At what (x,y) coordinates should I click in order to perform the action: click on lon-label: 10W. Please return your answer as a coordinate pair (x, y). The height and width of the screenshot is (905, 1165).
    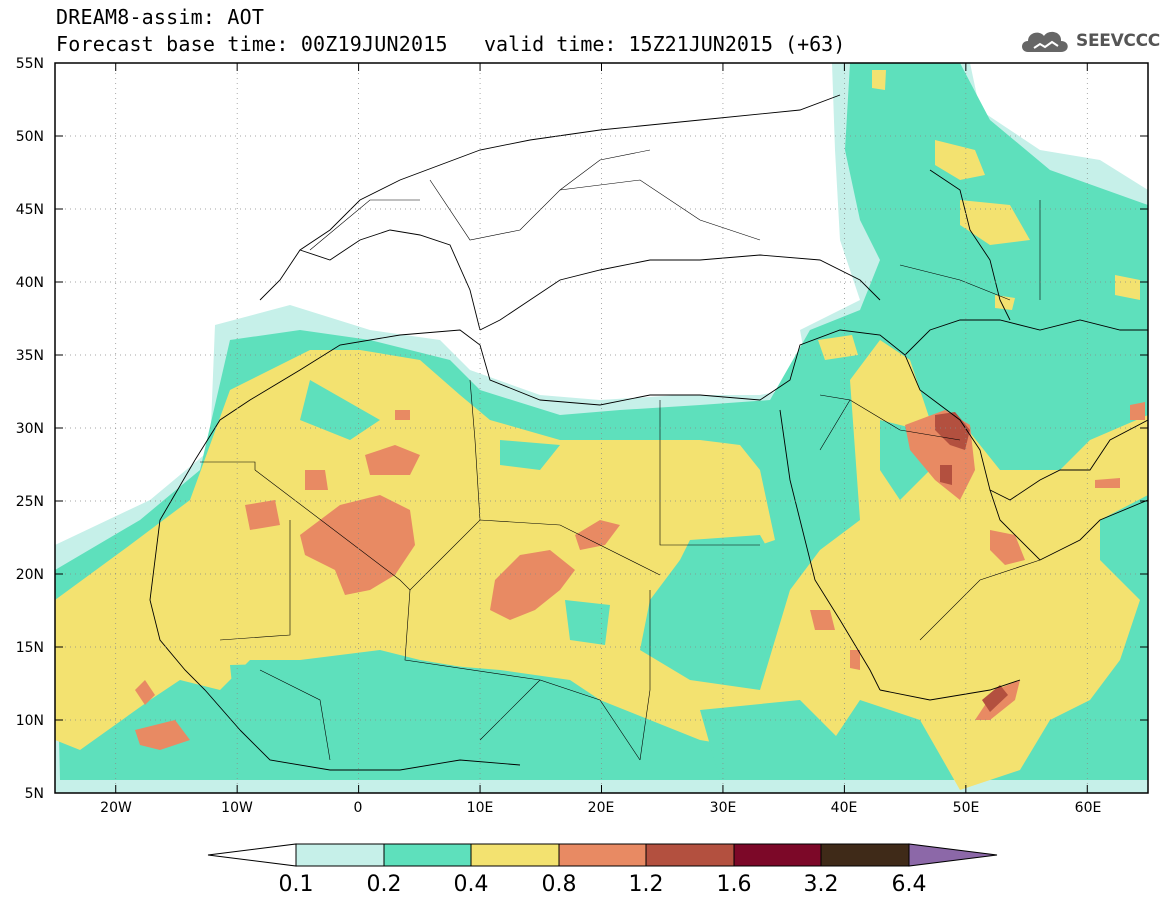
    Looking at the image, I should click on (237, 808).